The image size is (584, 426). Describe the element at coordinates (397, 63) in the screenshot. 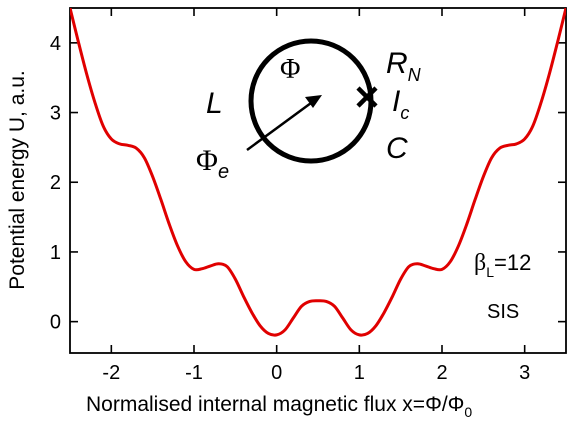

I see `resistance-symbol: R` at that location.